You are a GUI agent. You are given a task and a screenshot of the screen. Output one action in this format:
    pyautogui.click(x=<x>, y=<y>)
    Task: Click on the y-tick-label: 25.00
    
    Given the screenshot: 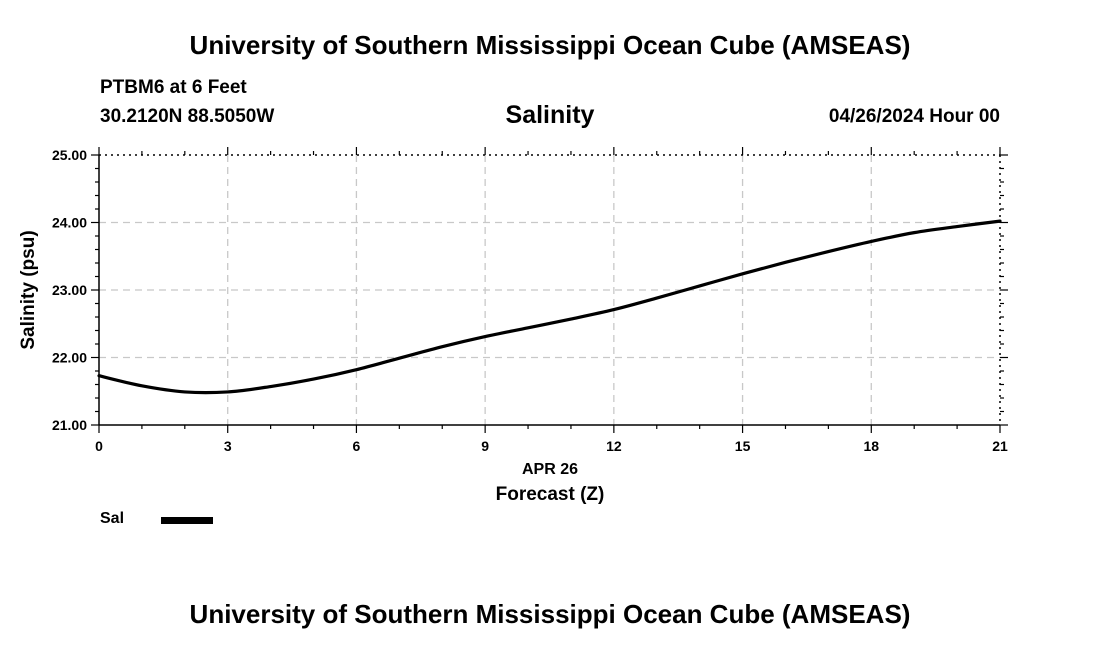 What is the action you would take?
    pyautogui.click(x=69, y=155)
    